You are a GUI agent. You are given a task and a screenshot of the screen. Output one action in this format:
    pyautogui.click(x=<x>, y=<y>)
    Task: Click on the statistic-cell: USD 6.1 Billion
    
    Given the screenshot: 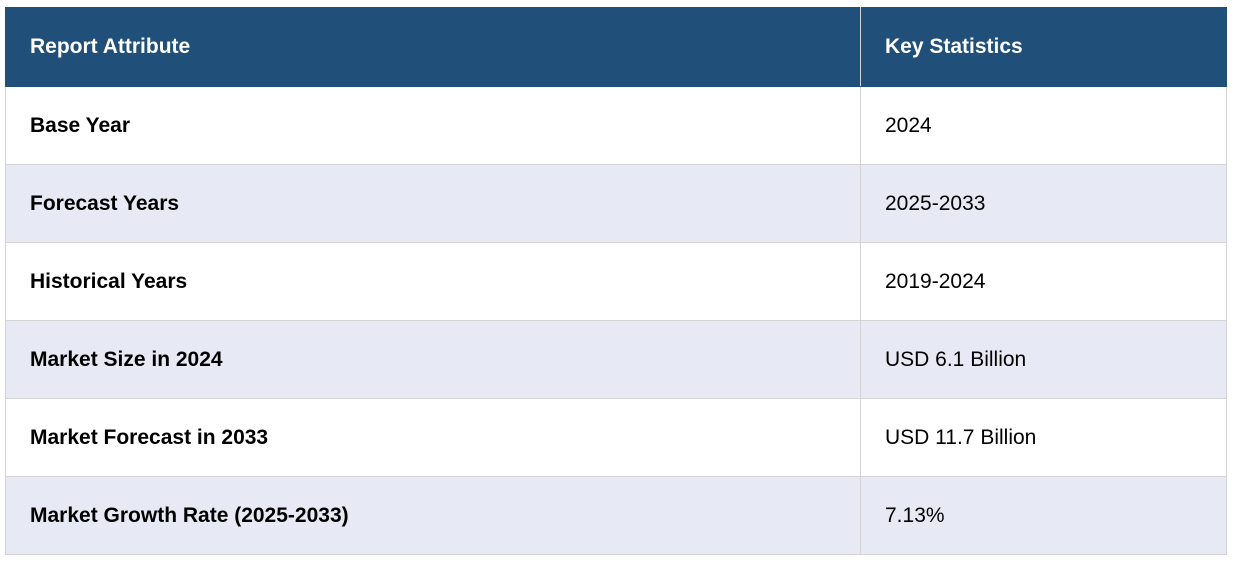 What is the action you would take?
    pyautogui.click(x=1043, y=359)
    